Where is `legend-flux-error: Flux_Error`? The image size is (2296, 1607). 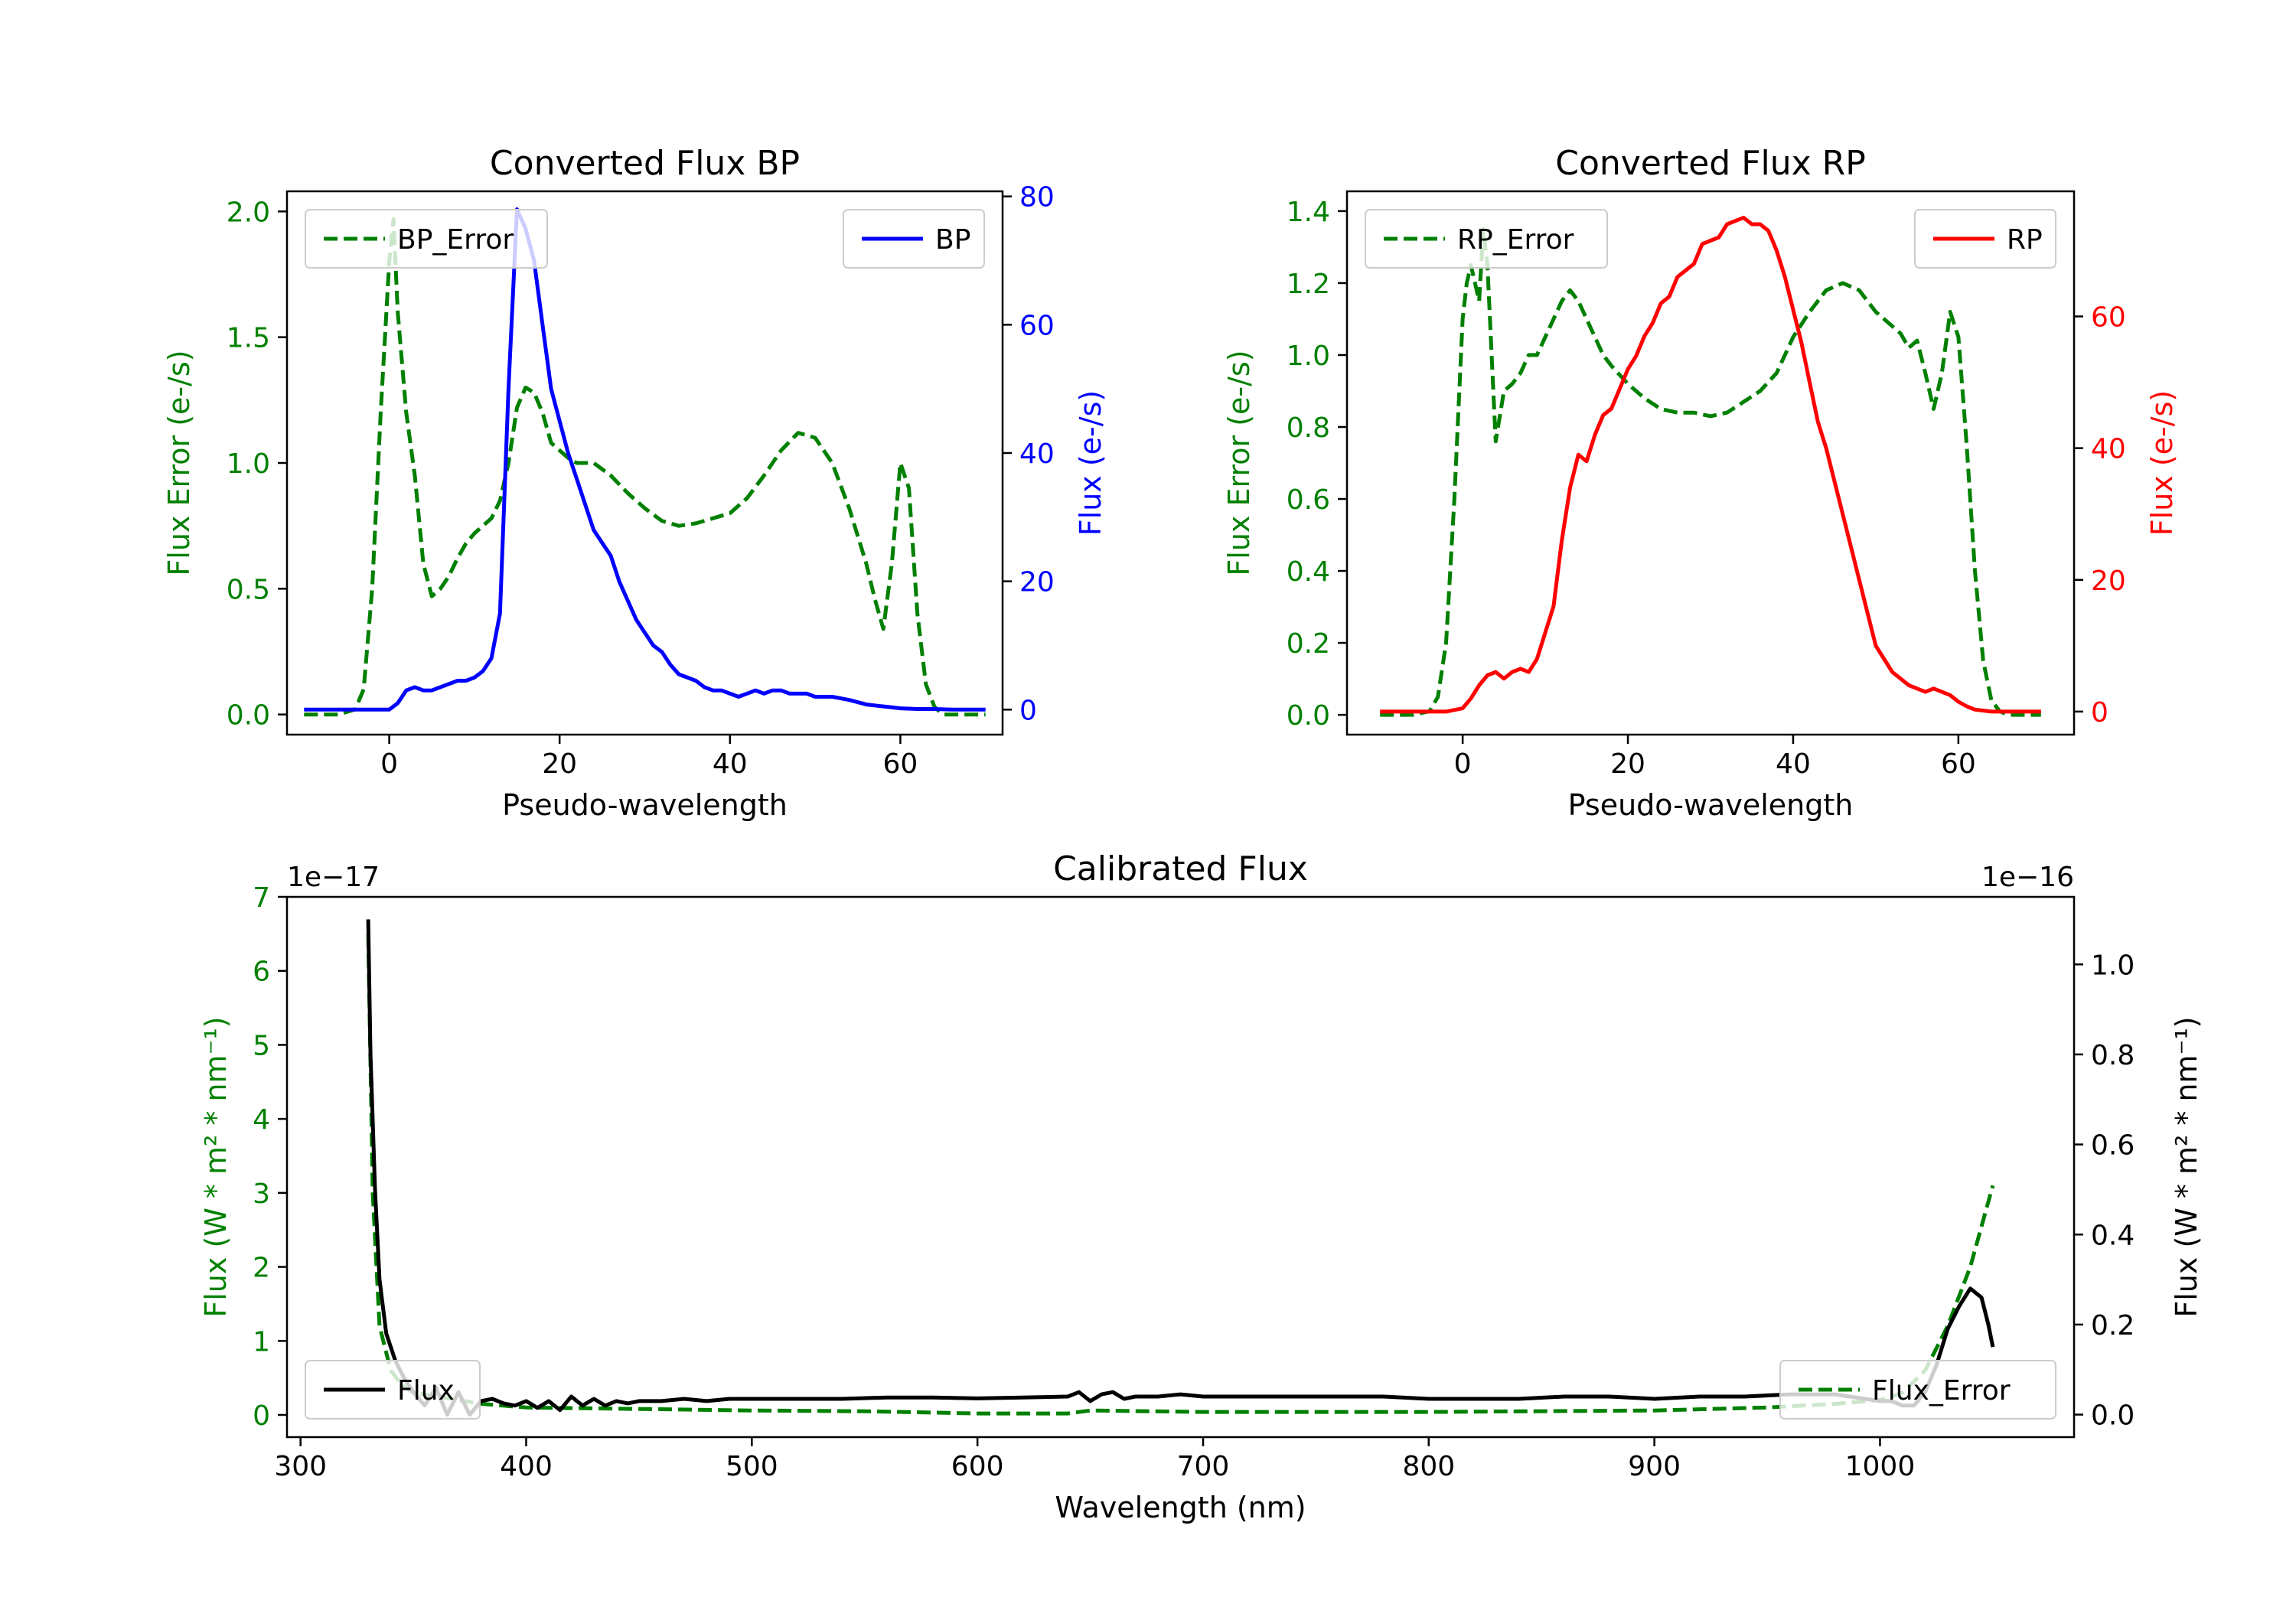 legend-flux-error: Flux_Error is located at coordinates (1917, 1390).